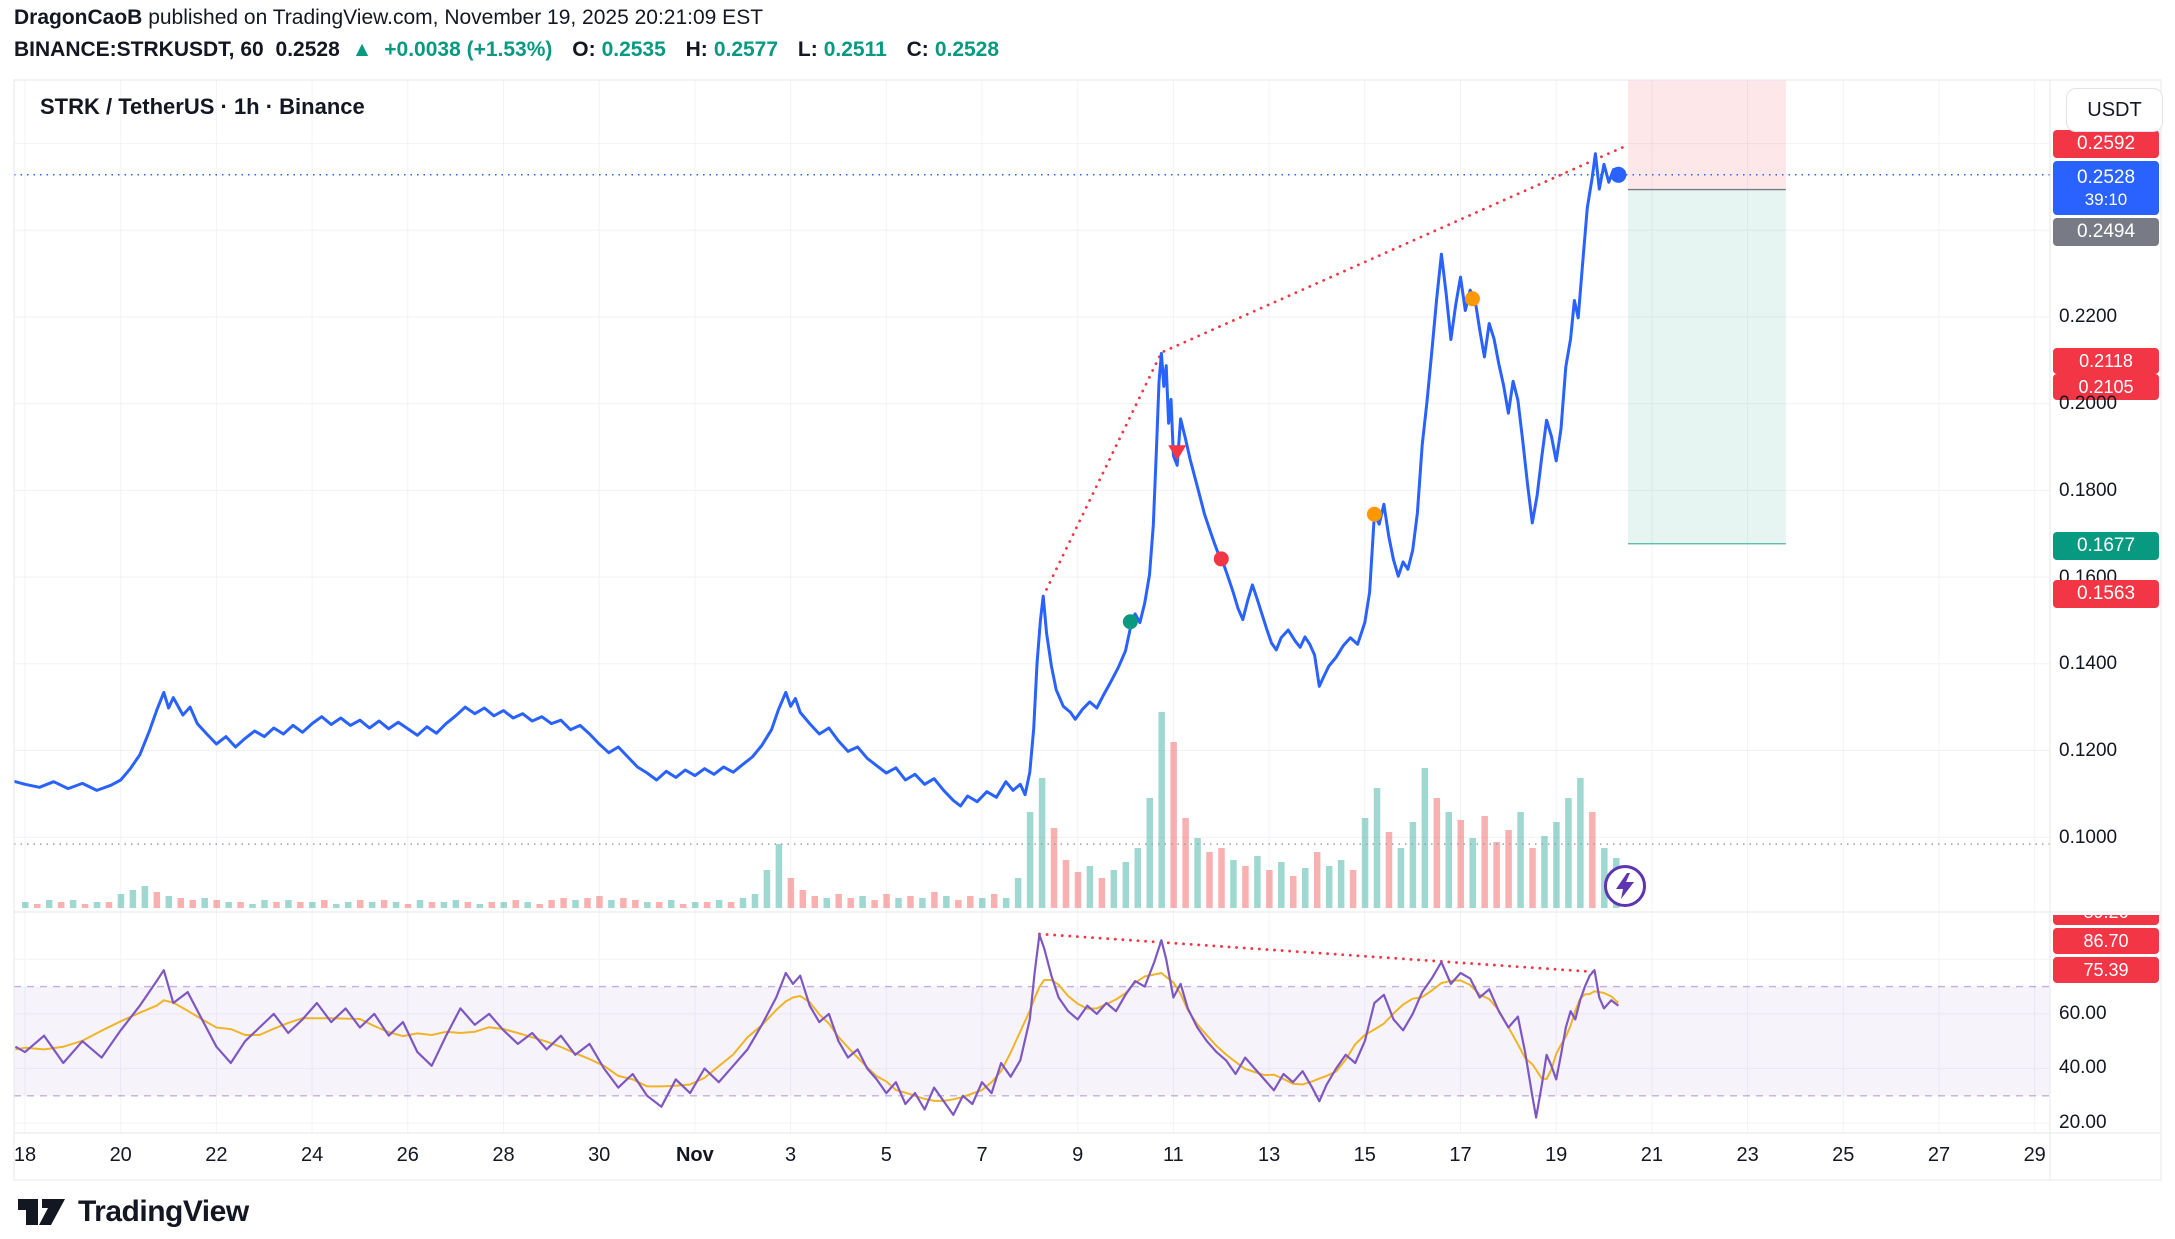 This screenshot has width=2175, height=1239. I want to click on time-axis-label: 5, so click(886, 1155).